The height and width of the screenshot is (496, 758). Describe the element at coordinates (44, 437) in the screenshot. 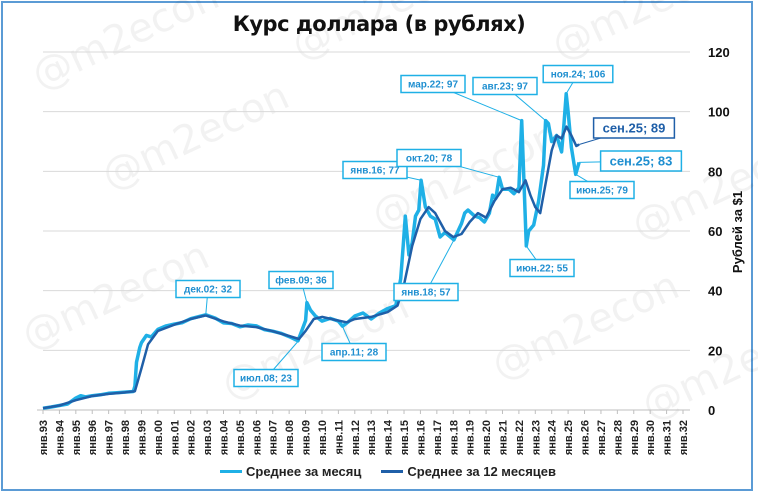

I see `x-tick-label: янв.93` at that location.